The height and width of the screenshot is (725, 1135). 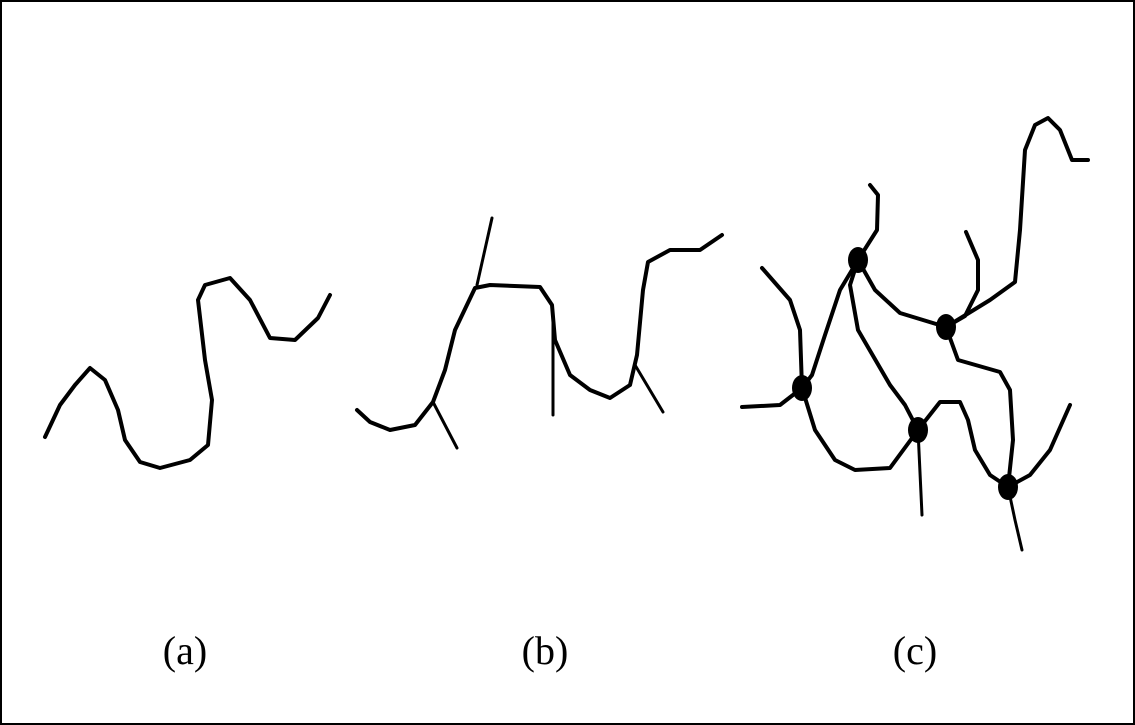 I want to click on panel-label: (c), so click(x=915, y=650).